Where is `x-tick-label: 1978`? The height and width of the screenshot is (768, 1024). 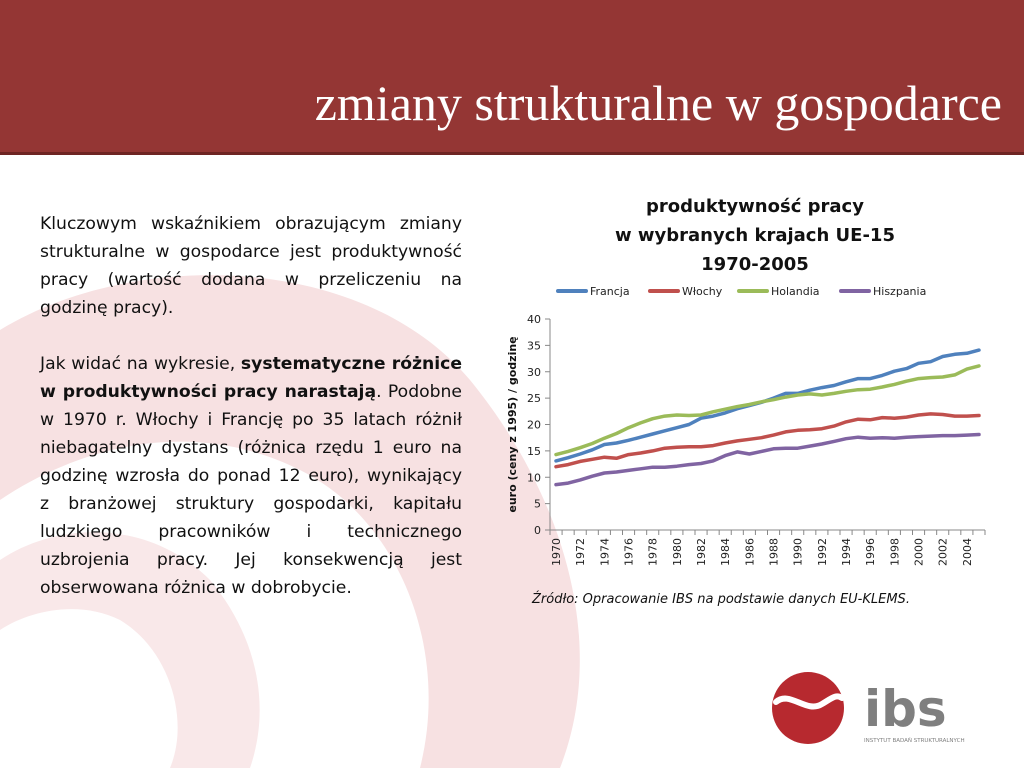 x-tick-label: 1978 is located at coordinates (653, 552).